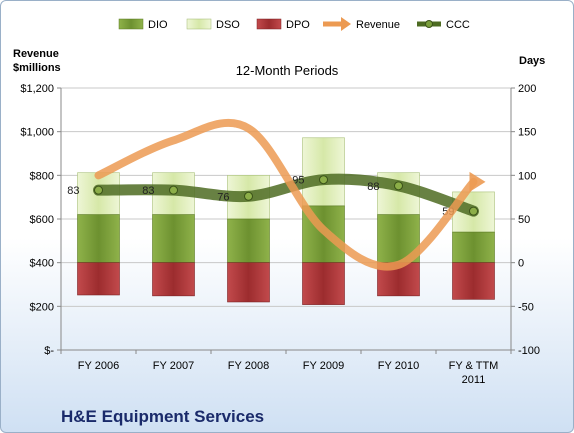  I want to click on left-axis-title-line2: $millions, so click(37, 68).